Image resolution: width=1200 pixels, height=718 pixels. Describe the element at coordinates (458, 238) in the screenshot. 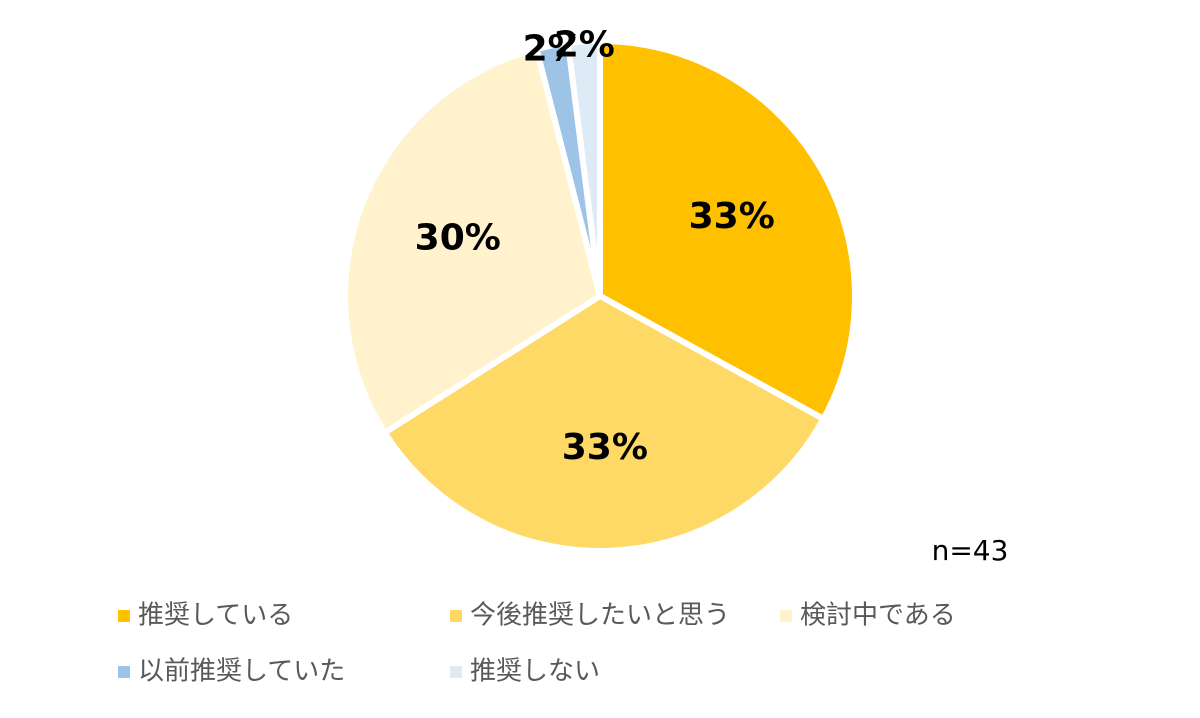

I see `data-label: 30%` at that location.